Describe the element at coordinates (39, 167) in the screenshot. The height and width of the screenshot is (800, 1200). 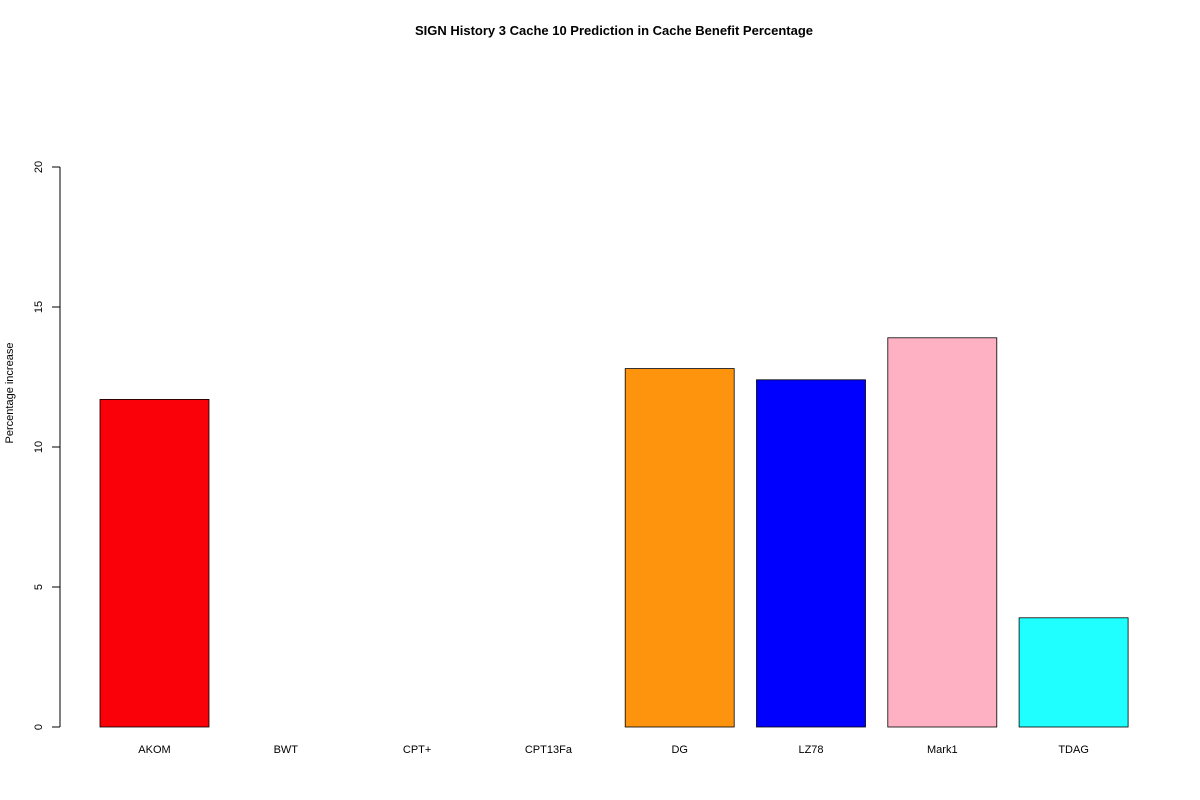
I see `y-tick-label: 20` at that location.